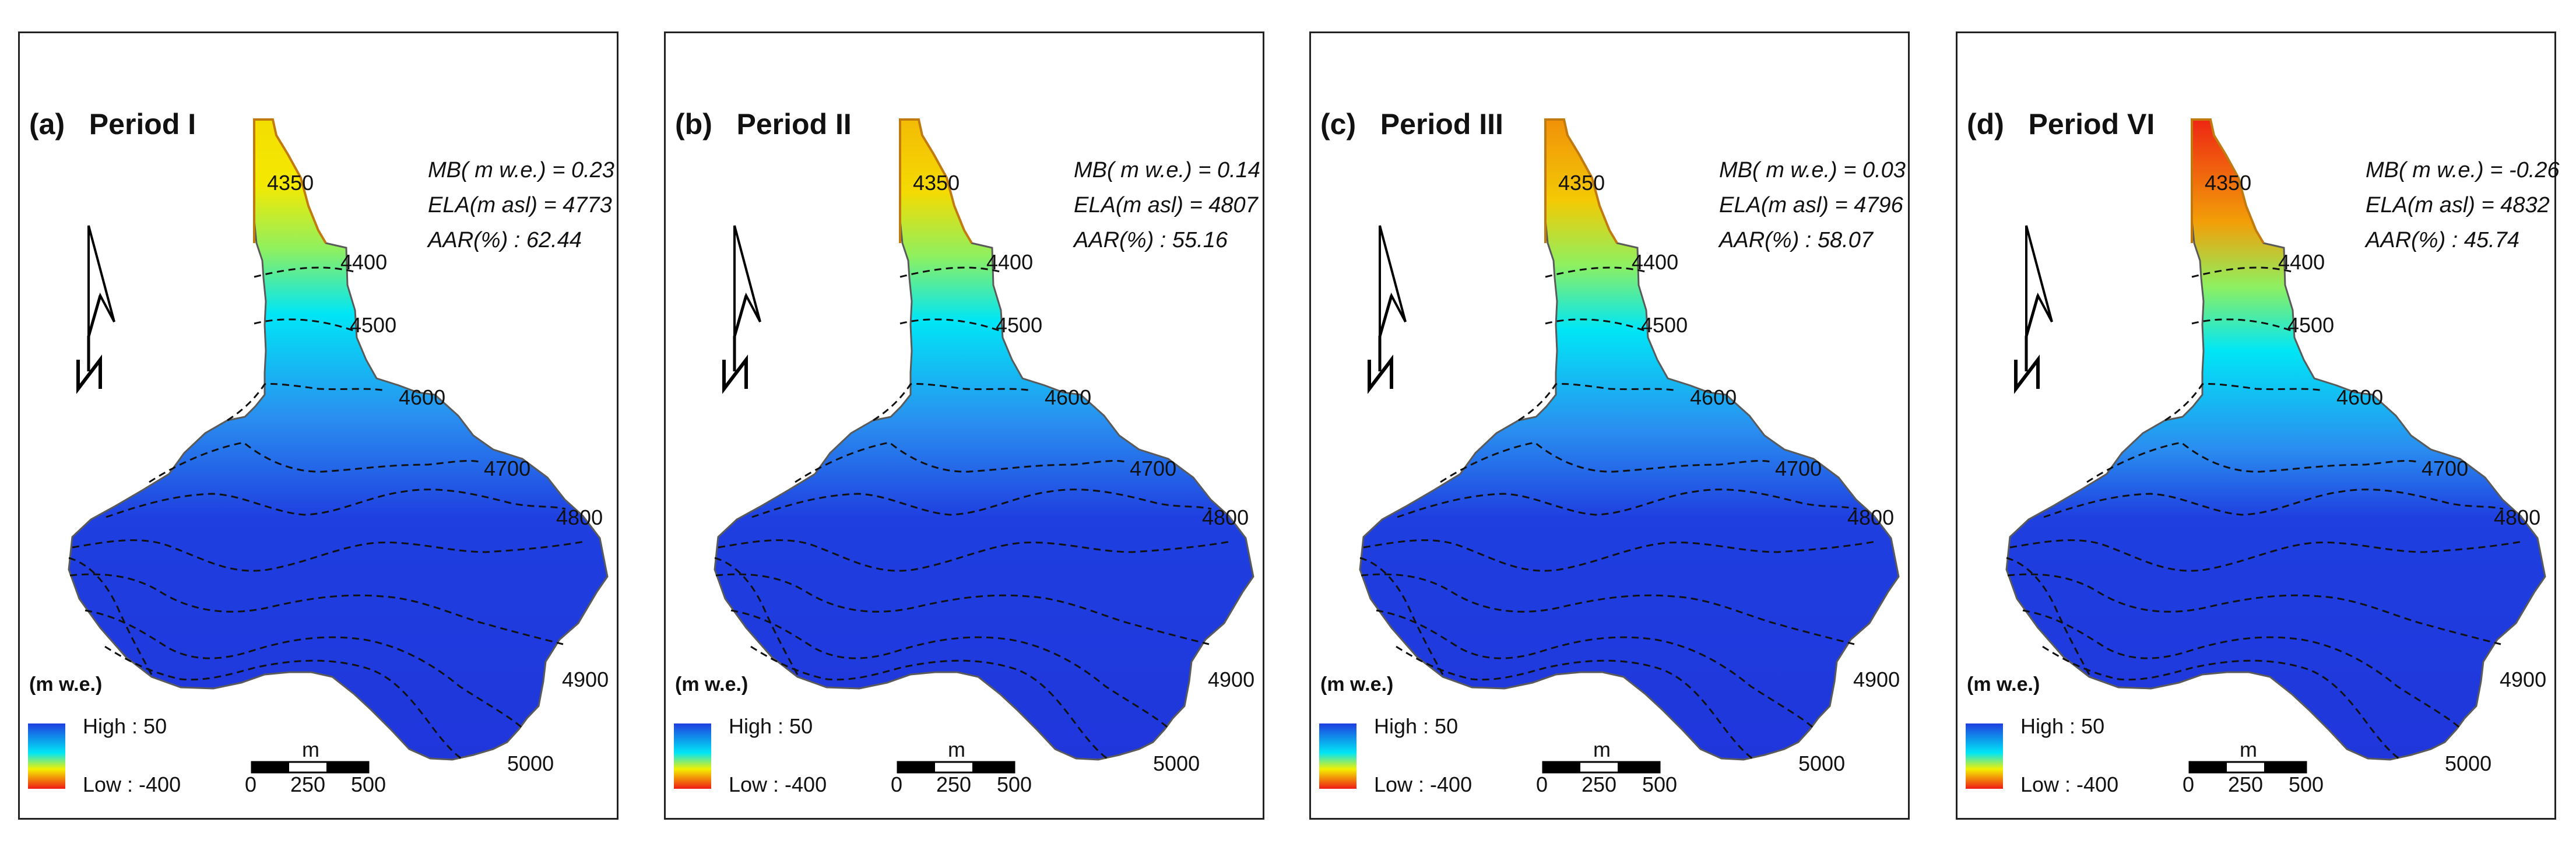 This screenshot has width=2576, height=843. I want to click on stat-ela: ELA(m asl) = 4796, so click(1811, 205).